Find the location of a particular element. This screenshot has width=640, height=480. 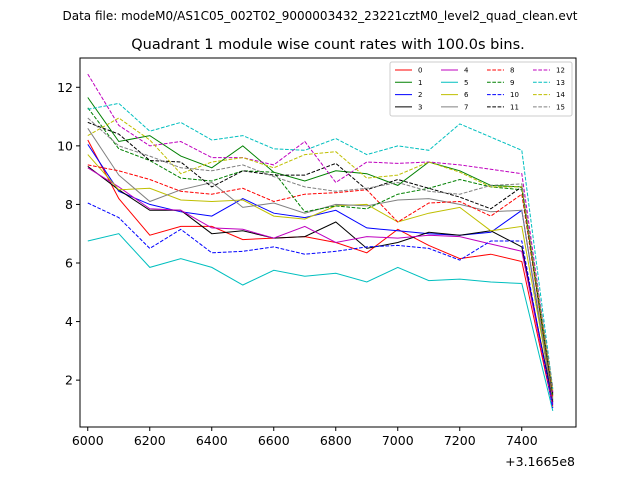

y-tick-label: 8 is located at coordinates (69, 204).